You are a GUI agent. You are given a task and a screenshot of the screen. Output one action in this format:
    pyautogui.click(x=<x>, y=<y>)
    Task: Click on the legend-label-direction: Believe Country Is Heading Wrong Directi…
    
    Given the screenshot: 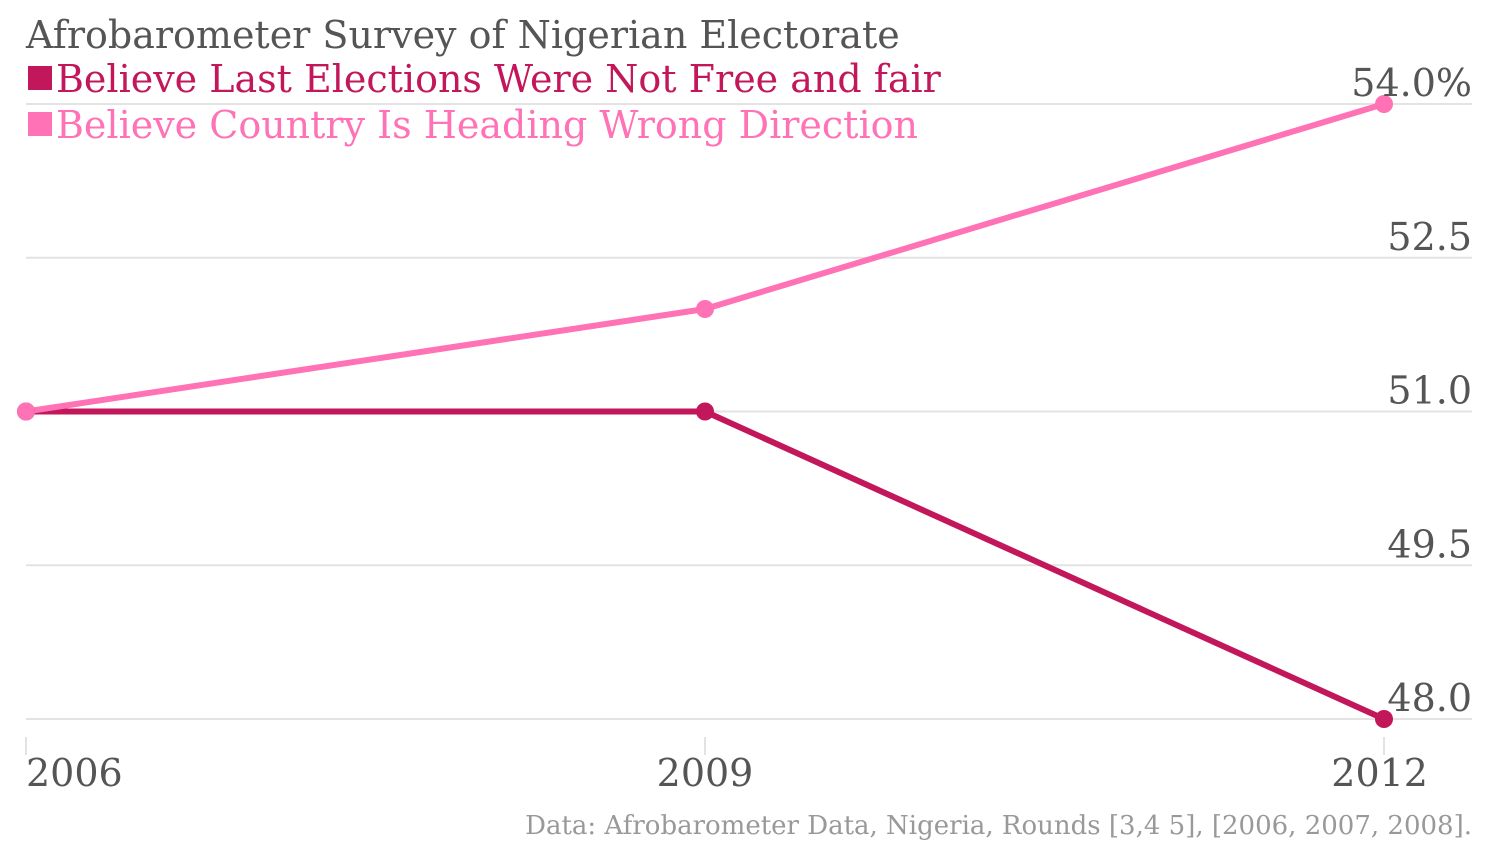 What is the action you would take?
    pyautogui.click(x=487, y=125)
    